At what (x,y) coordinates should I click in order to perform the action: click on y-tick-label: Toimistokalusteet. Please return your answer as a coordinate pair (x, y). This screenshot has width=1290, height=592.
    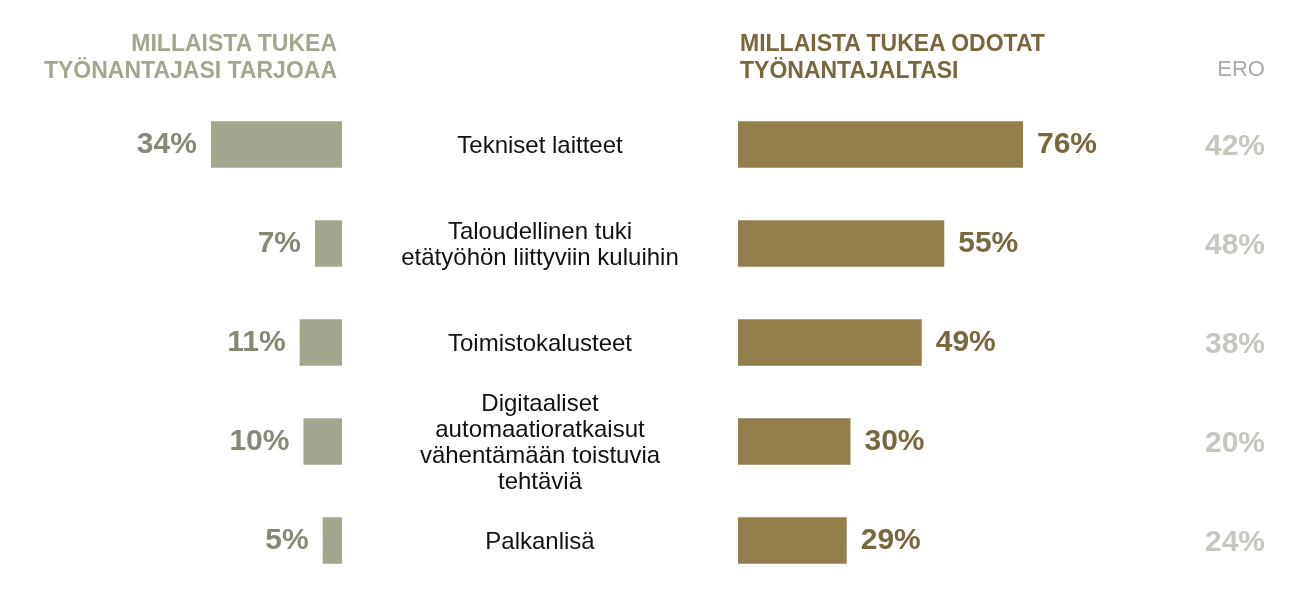
    Looking at the image, I should click on (540, 342).